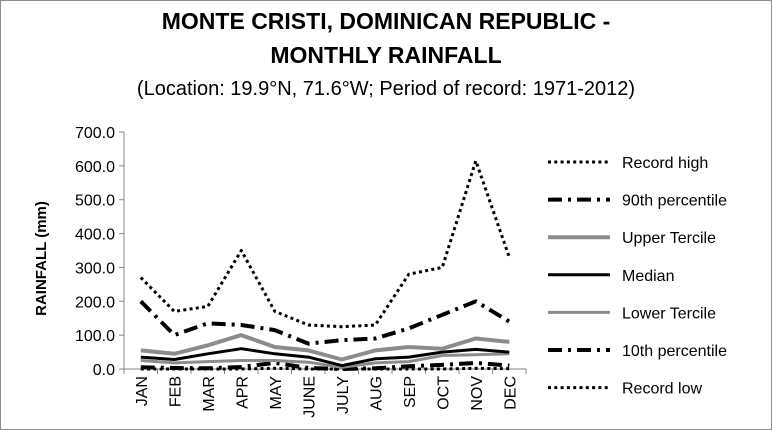 Image resolution: width=772 pixels, height=430 pixels. What do you see at coordinates (41, 258) in the screenshot?
I see `y-axis-title: RAINFALL (mm)` at bounding box center [41, 258].